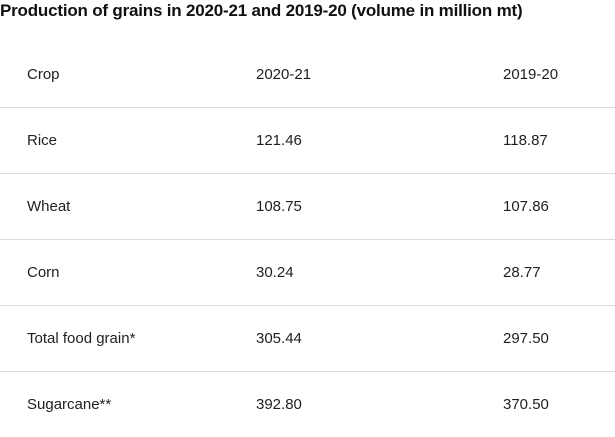 The width and height of the screenshot is (615, 437). Describe the element at coordinates (379, 206) in the screenshot. I see `cell-2020-21: 108.75` at that location.